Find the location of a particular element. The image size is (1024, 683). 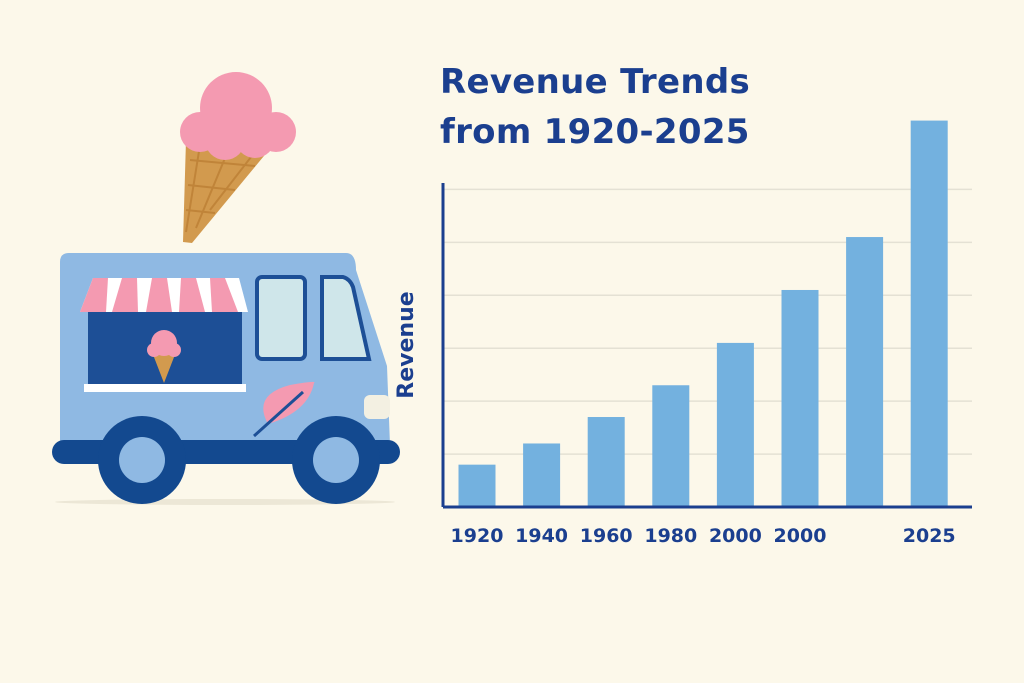

x-tick-label-3: 1980 is located at coordinates (670, 536).